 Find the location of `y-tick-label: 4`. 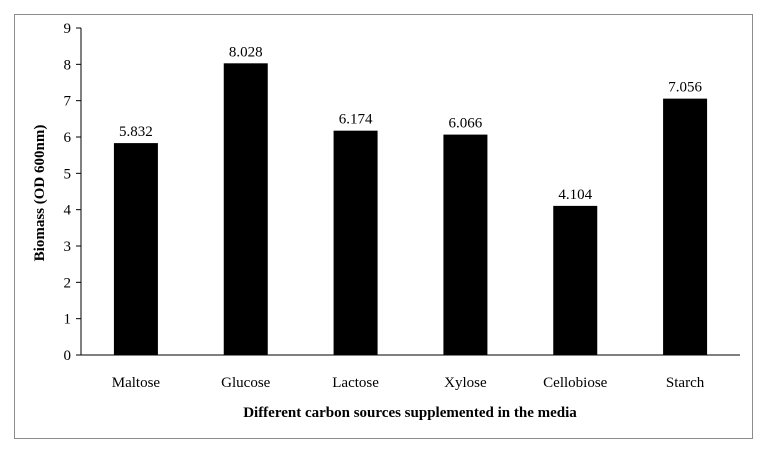

y-tick-label: 4 is located at coordinates (68, 211).